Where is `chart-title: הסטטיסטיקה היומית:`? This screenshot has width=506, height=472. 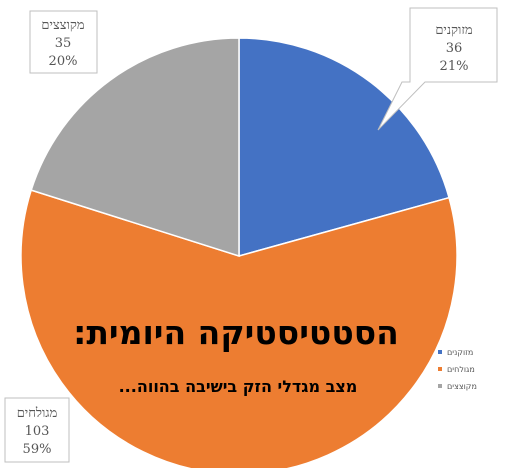
chart-title: הסטטיסטיקה היומית: is located at coordinates (236, 332).